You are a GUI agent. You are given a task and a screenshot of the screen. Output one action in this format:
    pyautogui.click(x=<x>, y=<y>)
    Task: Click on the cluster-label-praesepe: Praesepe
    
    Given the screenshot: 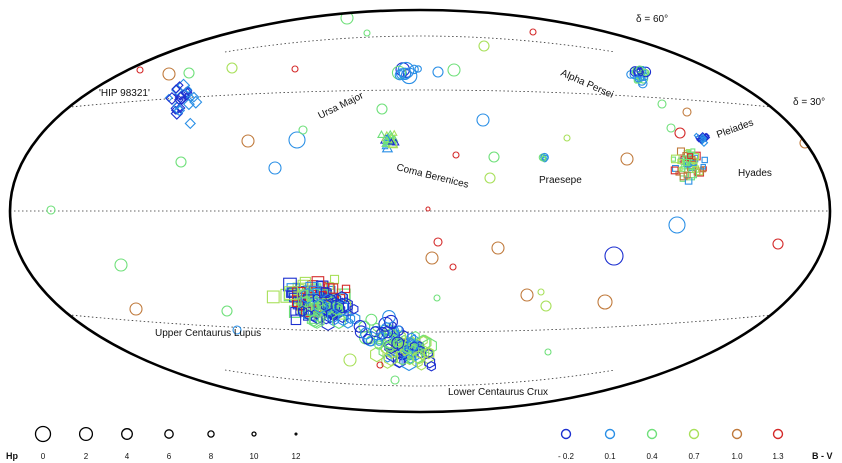 What is the action you would take?
    pyautogui.click(x=560, y=180)
    